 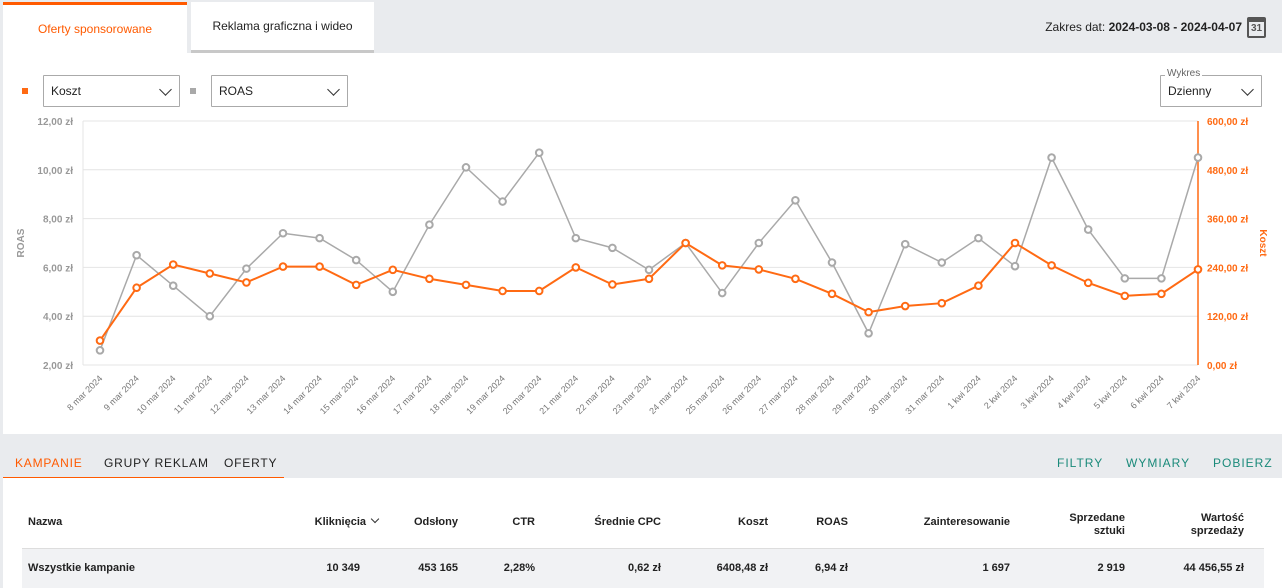 What do you see at coordinates (924, 394) in the screenshot?
I see `x-tick-label: 31 mar 2024` at bounding box center [924, 394].